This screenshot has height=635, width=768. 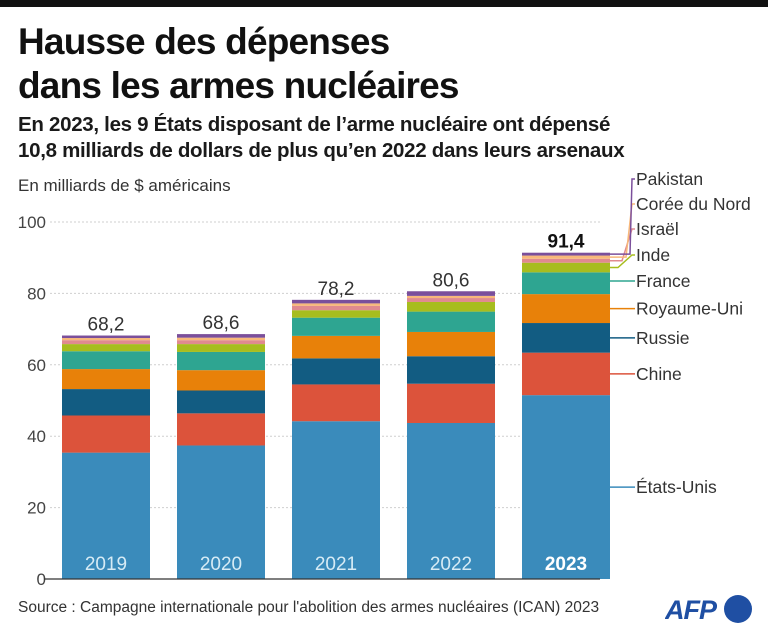 What do you see at coordinates (106, 564) in the screenshot?
I see `x-tick-label: 2019` at bounding box center [106, 564].